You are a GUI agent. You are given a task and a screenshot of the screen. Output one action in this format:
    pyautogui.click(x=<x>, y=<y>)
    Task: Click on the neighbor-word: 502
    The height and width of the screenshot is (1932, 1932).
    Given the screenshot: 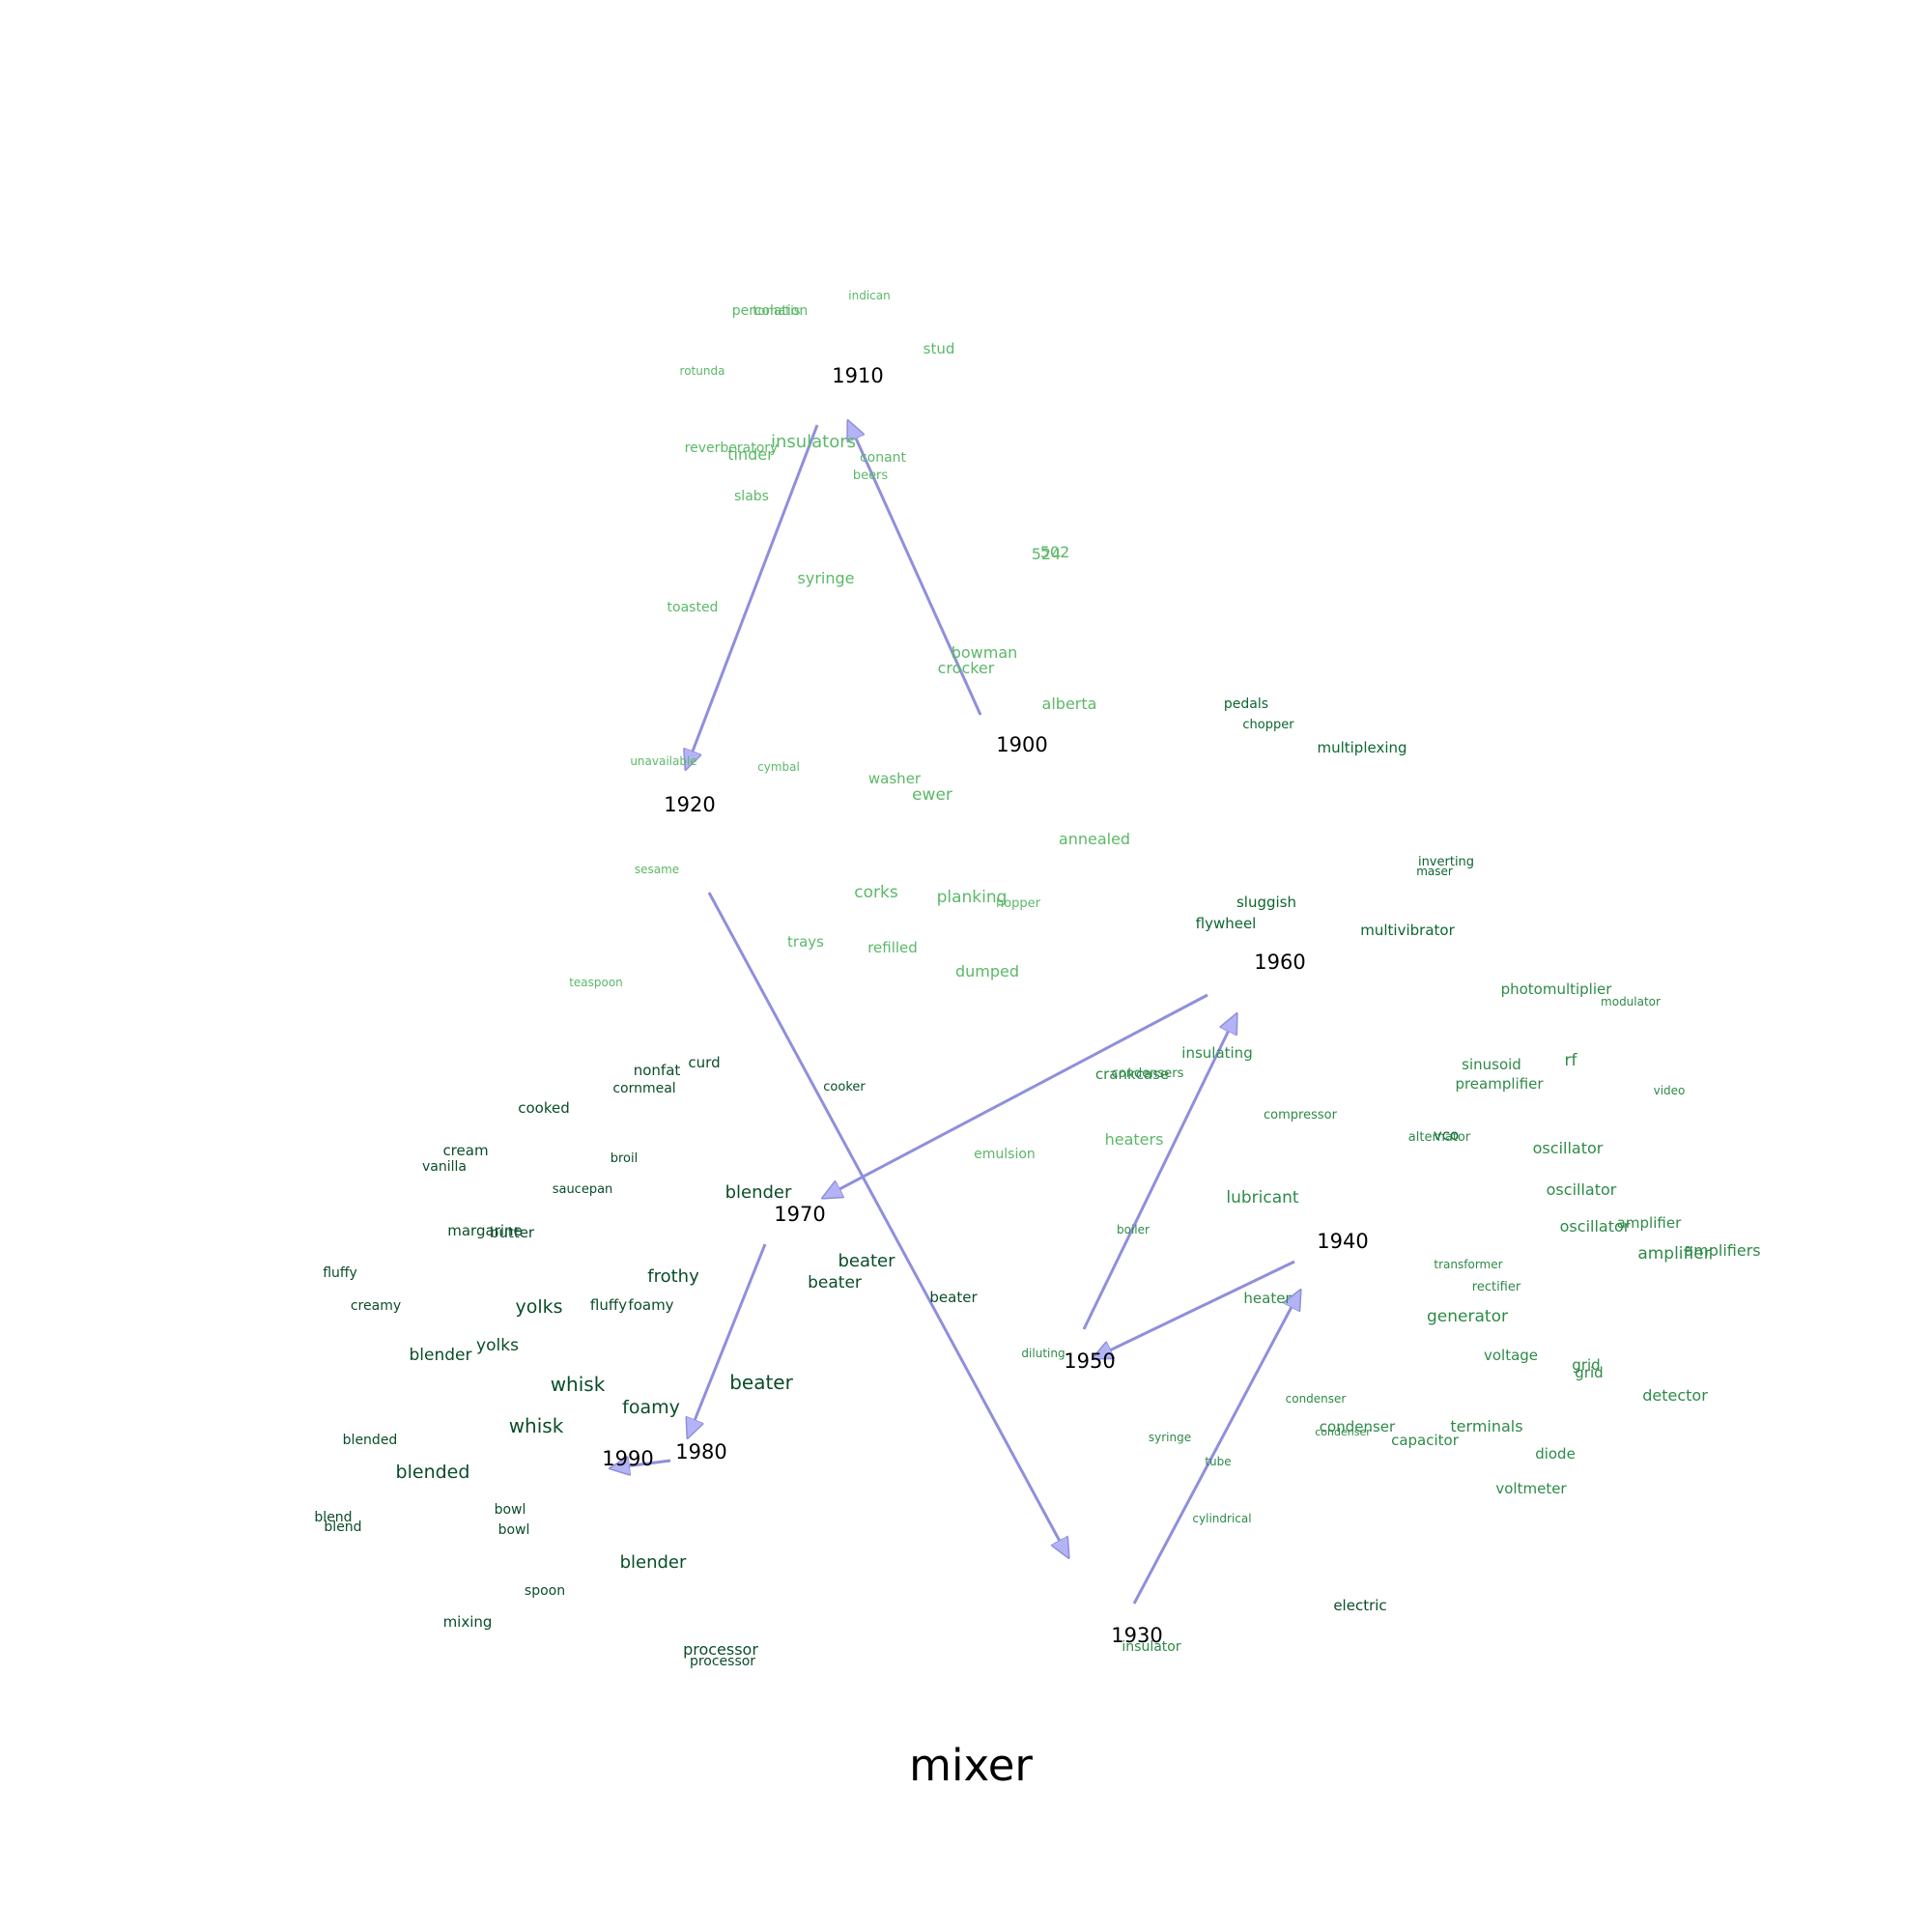 What is the action you would take?
    pyautogui.click(x=1055, y=552)
    